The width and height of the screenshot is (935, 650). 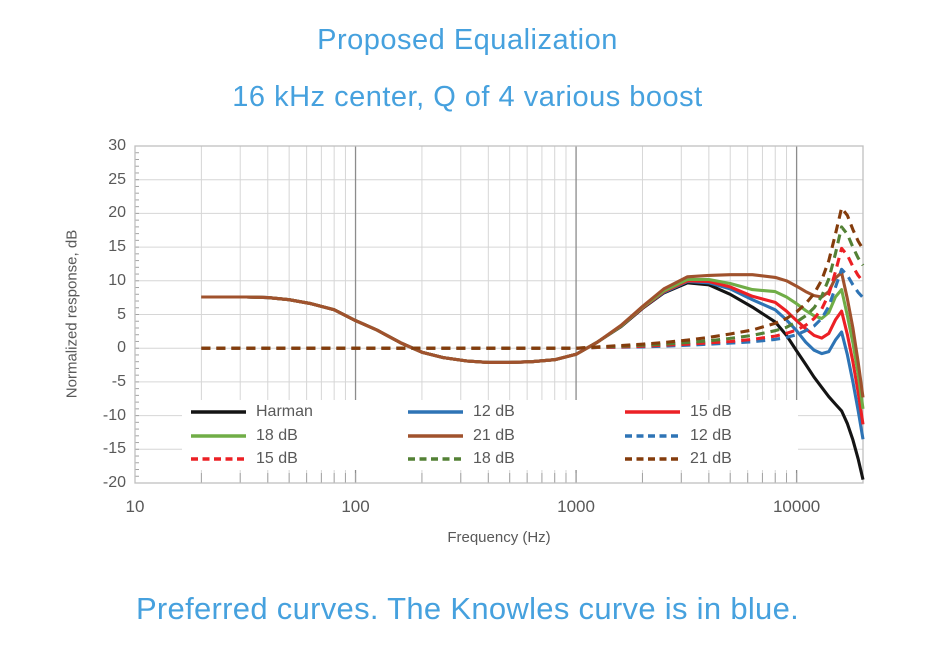 What do you see at coordinates (355, 506) in the screenshot?
I see `x-tick-label: 100` at bounding box center [355, 506].